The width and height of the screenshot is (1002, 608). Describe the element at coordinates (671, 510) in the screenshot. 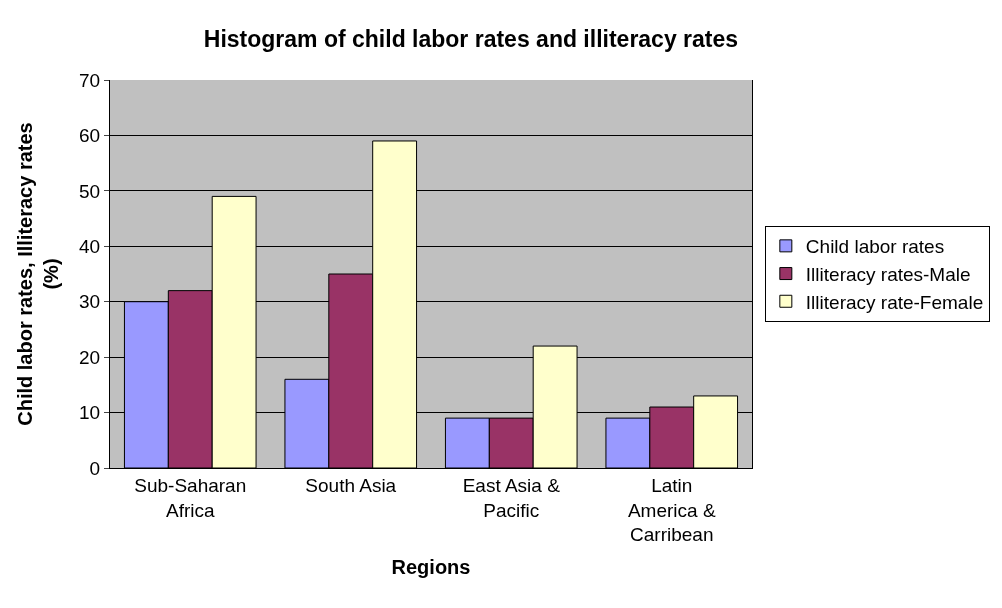

I see `x-tick-label: Latin America & Carribean` at that location.